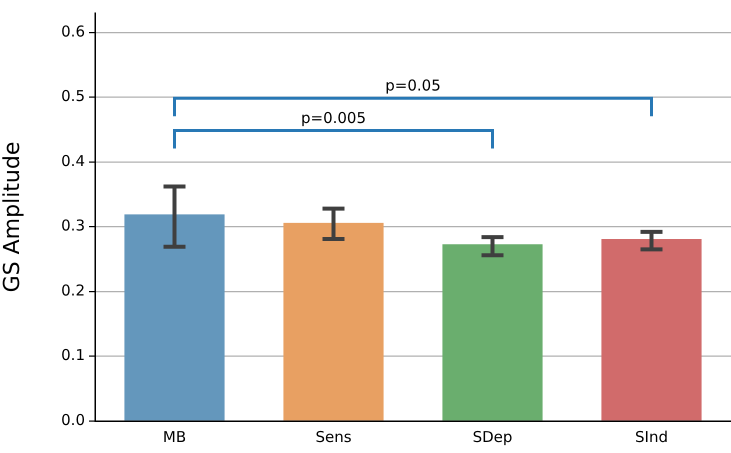  Describe the element at coordinates (12, 217) in the screenshot. I see `y-axis-title: GS Amplitude` at that location.